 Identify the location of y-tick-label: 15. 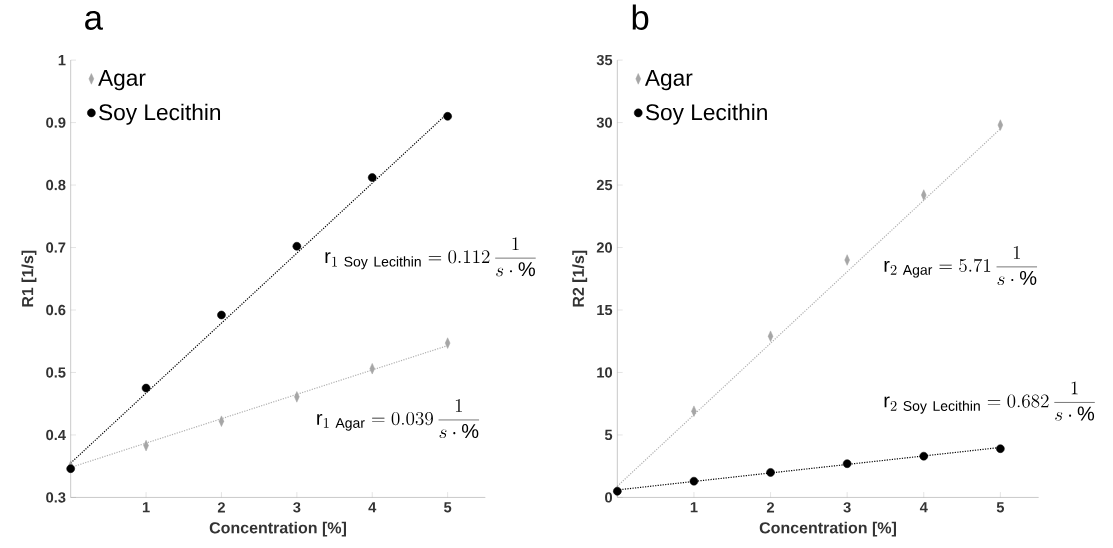
(605, 310).